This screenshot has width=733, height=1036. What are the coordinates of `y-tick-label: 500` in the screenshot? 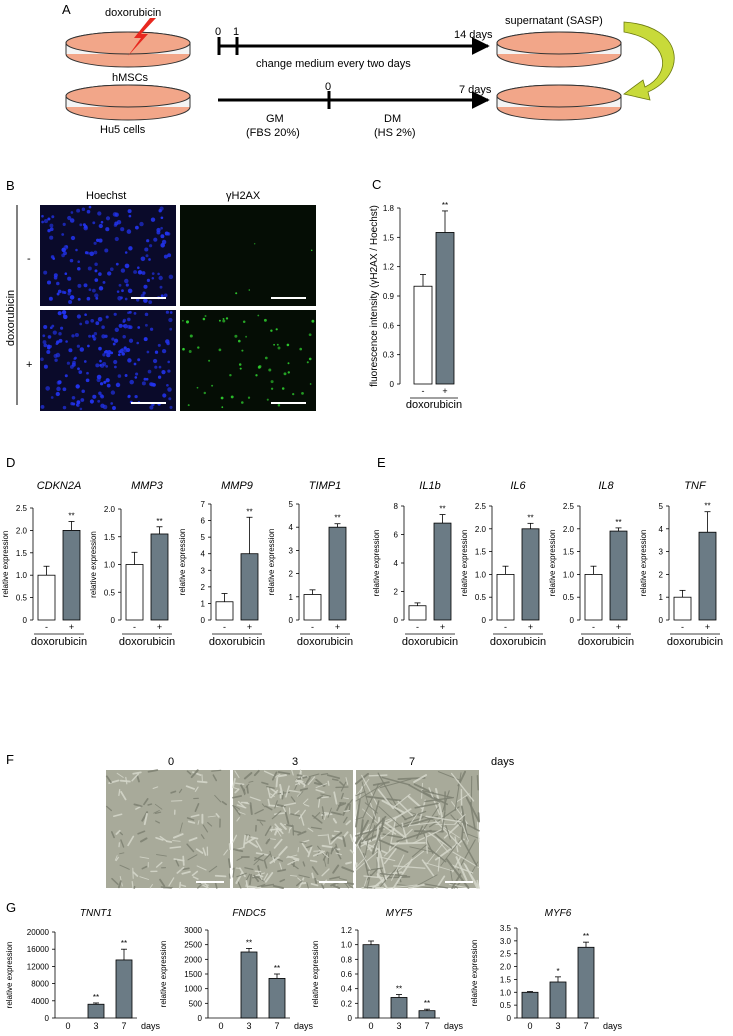 It's located at (196, 1003).